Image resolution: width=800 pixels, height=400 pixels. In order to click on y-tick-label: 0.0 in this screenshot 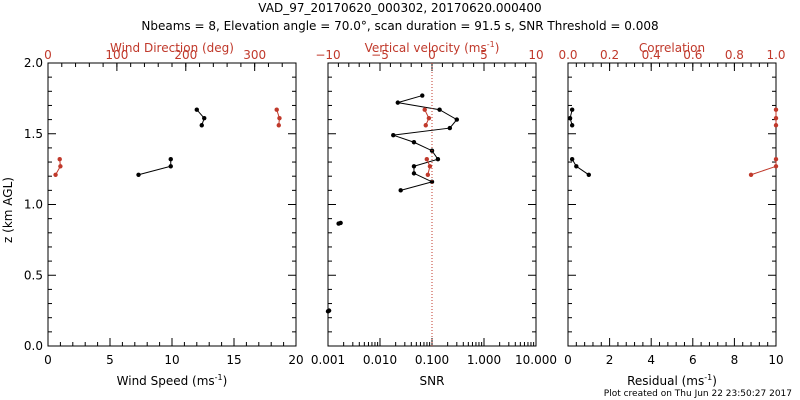, I will do `click(33, 346)`.